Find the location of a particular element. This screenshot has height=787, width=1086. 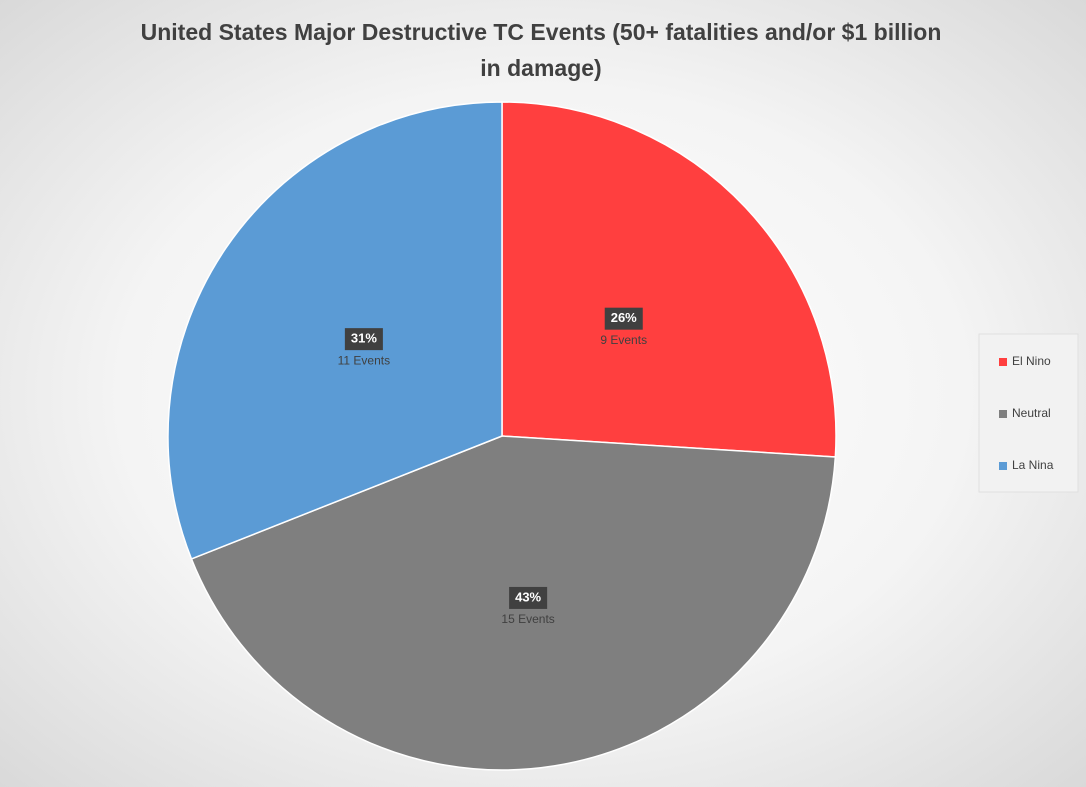

data-label: 31% 11 Events is located at coordinates (364, 347).